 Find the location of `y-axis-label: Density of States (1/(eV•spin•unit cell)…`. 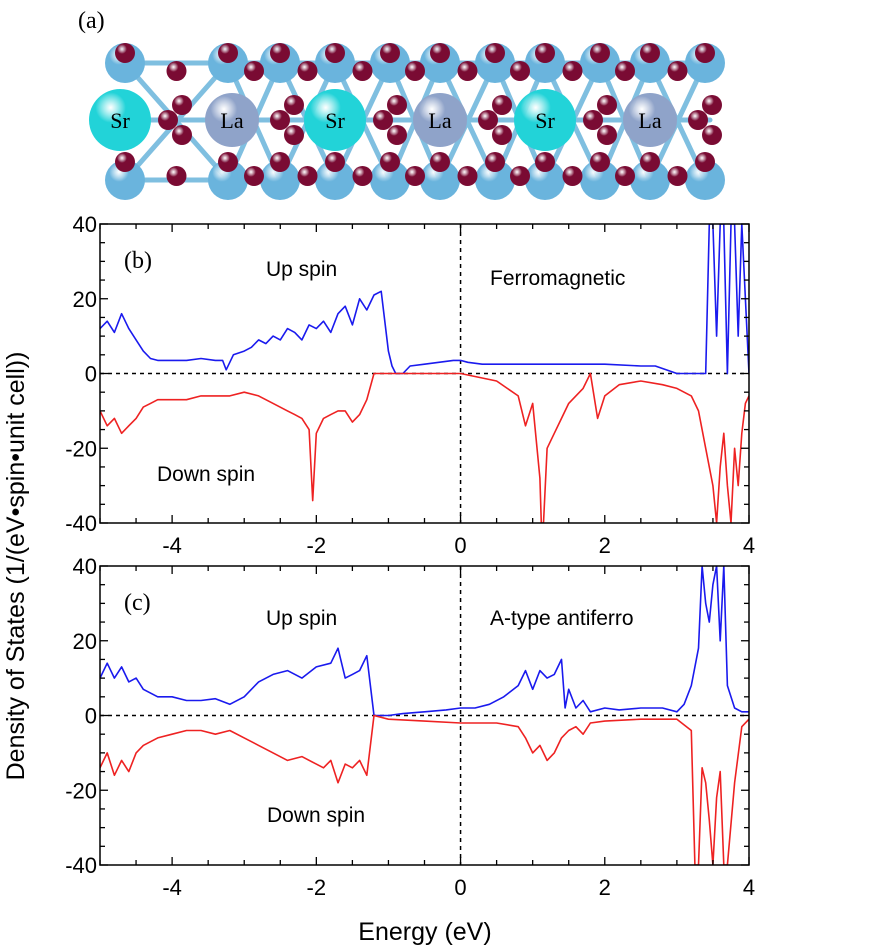

y-axis-label: Density of States (1/(eV•spin•unit cell)… is located at coordinates (16, 566).